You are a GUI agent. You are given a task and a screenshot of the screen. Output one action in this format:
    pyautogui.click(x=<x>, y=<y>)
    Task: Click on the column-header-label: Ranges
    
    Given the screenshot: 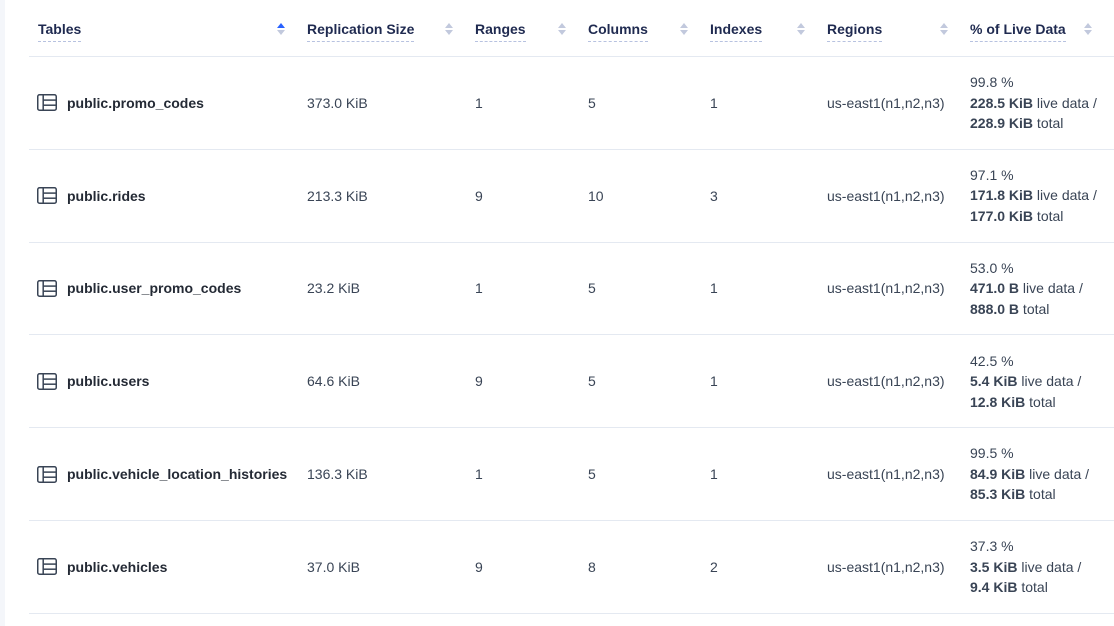 What is the action you would take?
    pyautogui.click(x=500, y=31)
    